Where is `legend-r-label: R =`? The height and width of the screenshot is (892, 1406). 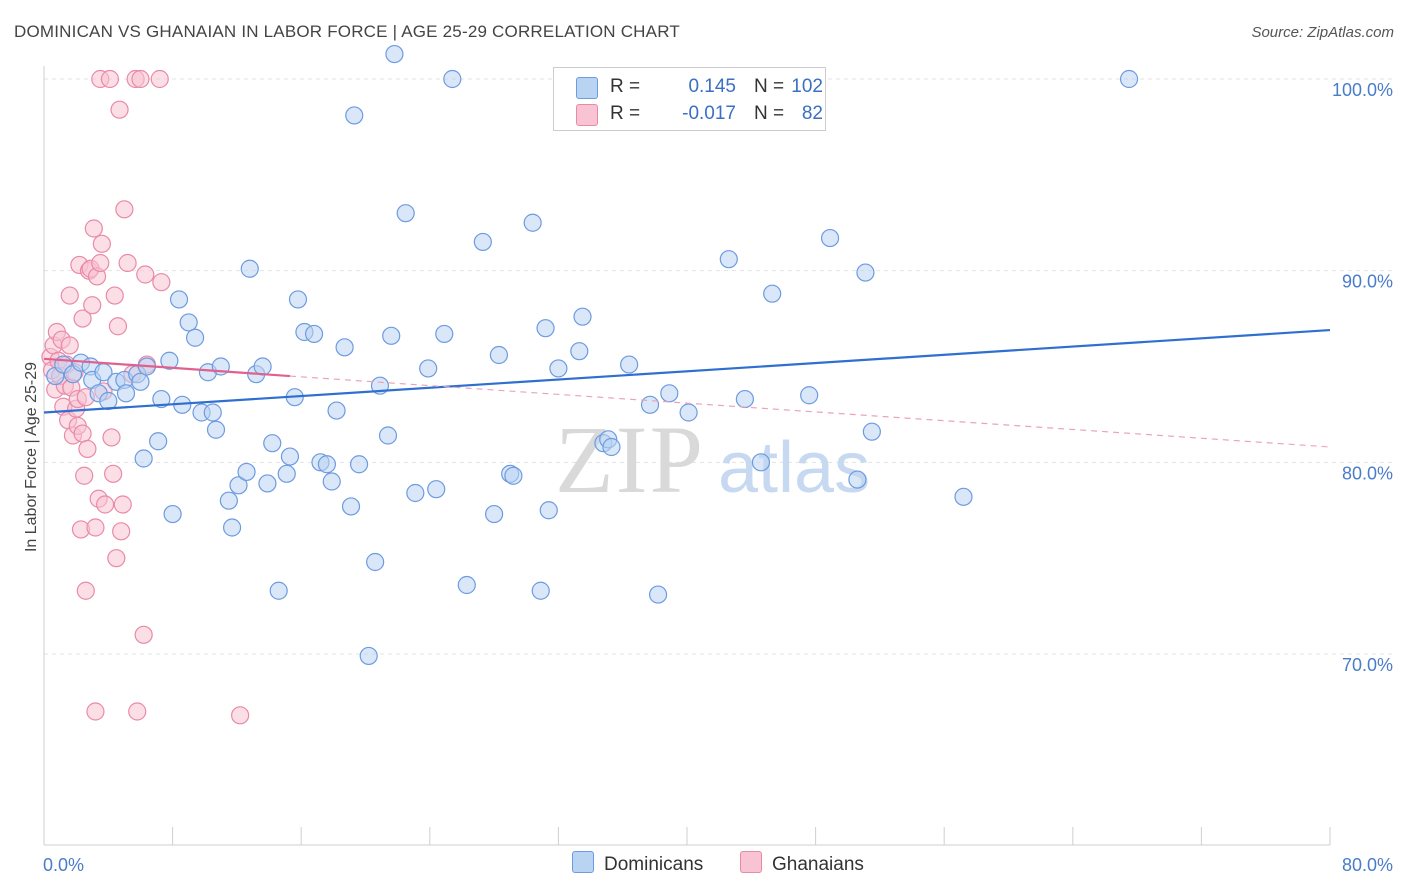
legend-r-label: R = is located at coordinates (625, 86).